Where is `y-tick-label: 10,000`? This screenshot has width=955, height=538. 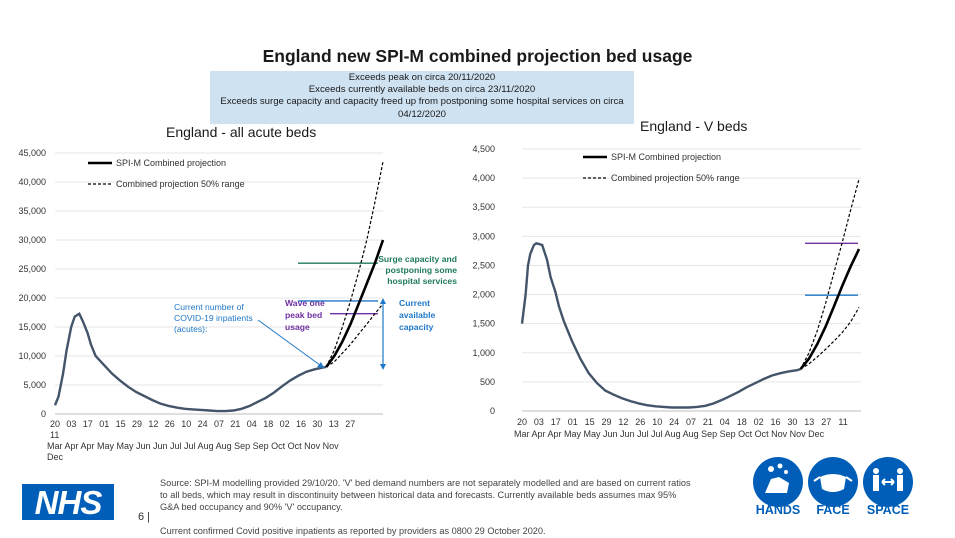
y-tick-label: 10,000 is located at coordinates (32, 356).